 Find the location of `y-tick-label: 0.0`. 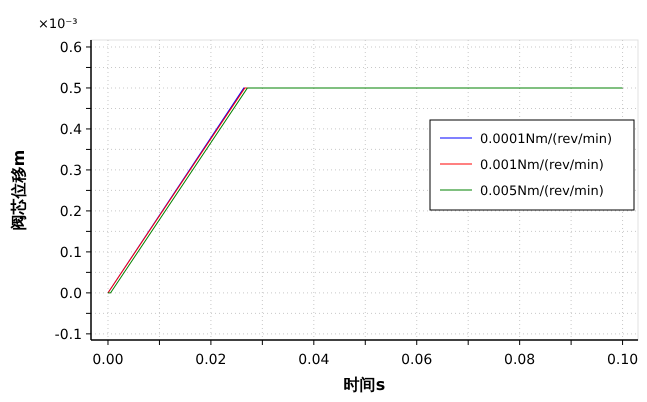

y-tick-label: 0.0 is located at coordinates (71, 294).